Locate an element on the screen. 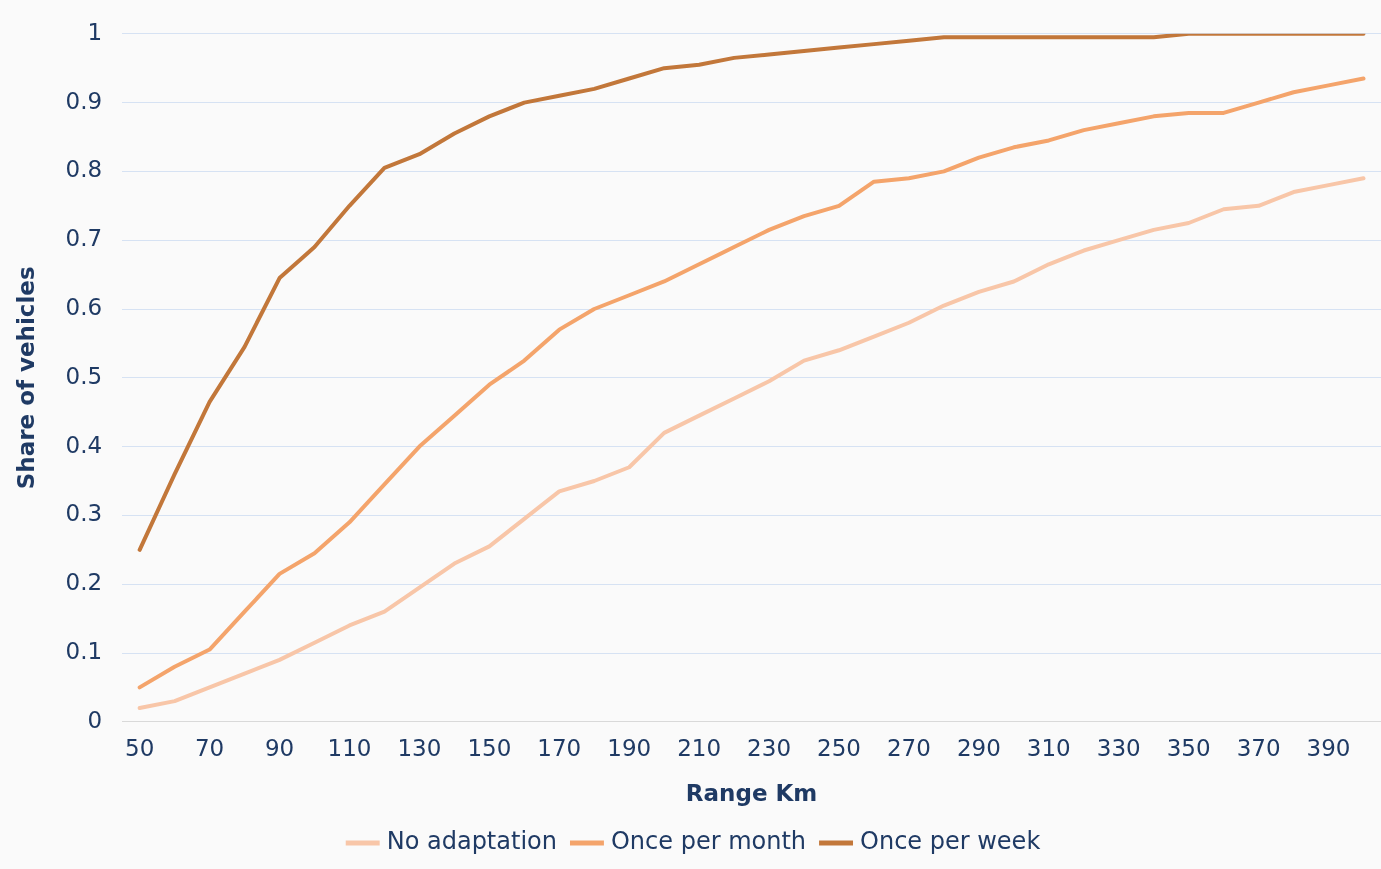 The height and width of the screenshot is (869, 1381). x-tick-label: 170 is located at coordinates (559, 747).